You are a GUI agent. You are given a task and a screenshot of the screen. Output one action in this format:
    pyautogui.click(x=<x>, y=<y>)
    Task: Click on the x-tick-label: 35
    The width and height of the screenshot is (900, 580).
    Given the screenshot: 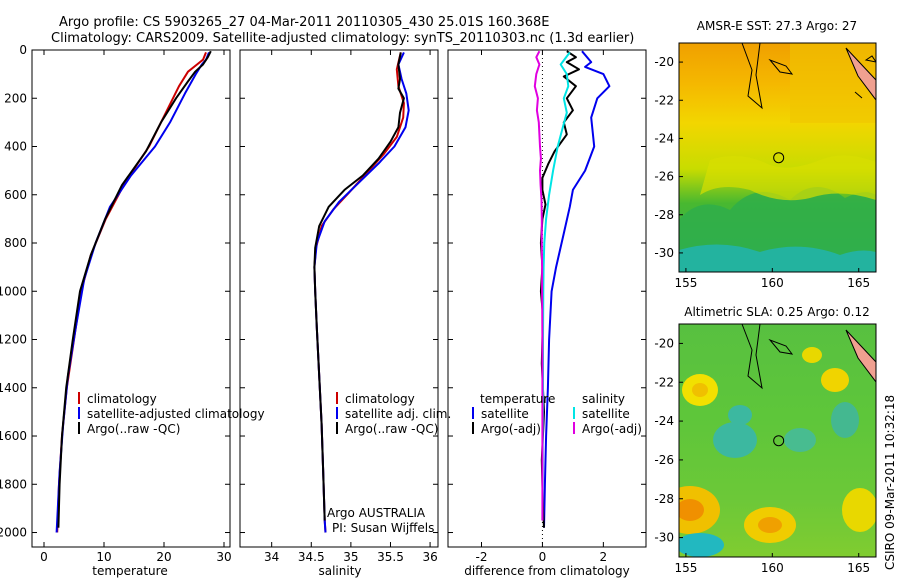 What is the action you would take?
    pyautogui.click(x=350, y=557)
    